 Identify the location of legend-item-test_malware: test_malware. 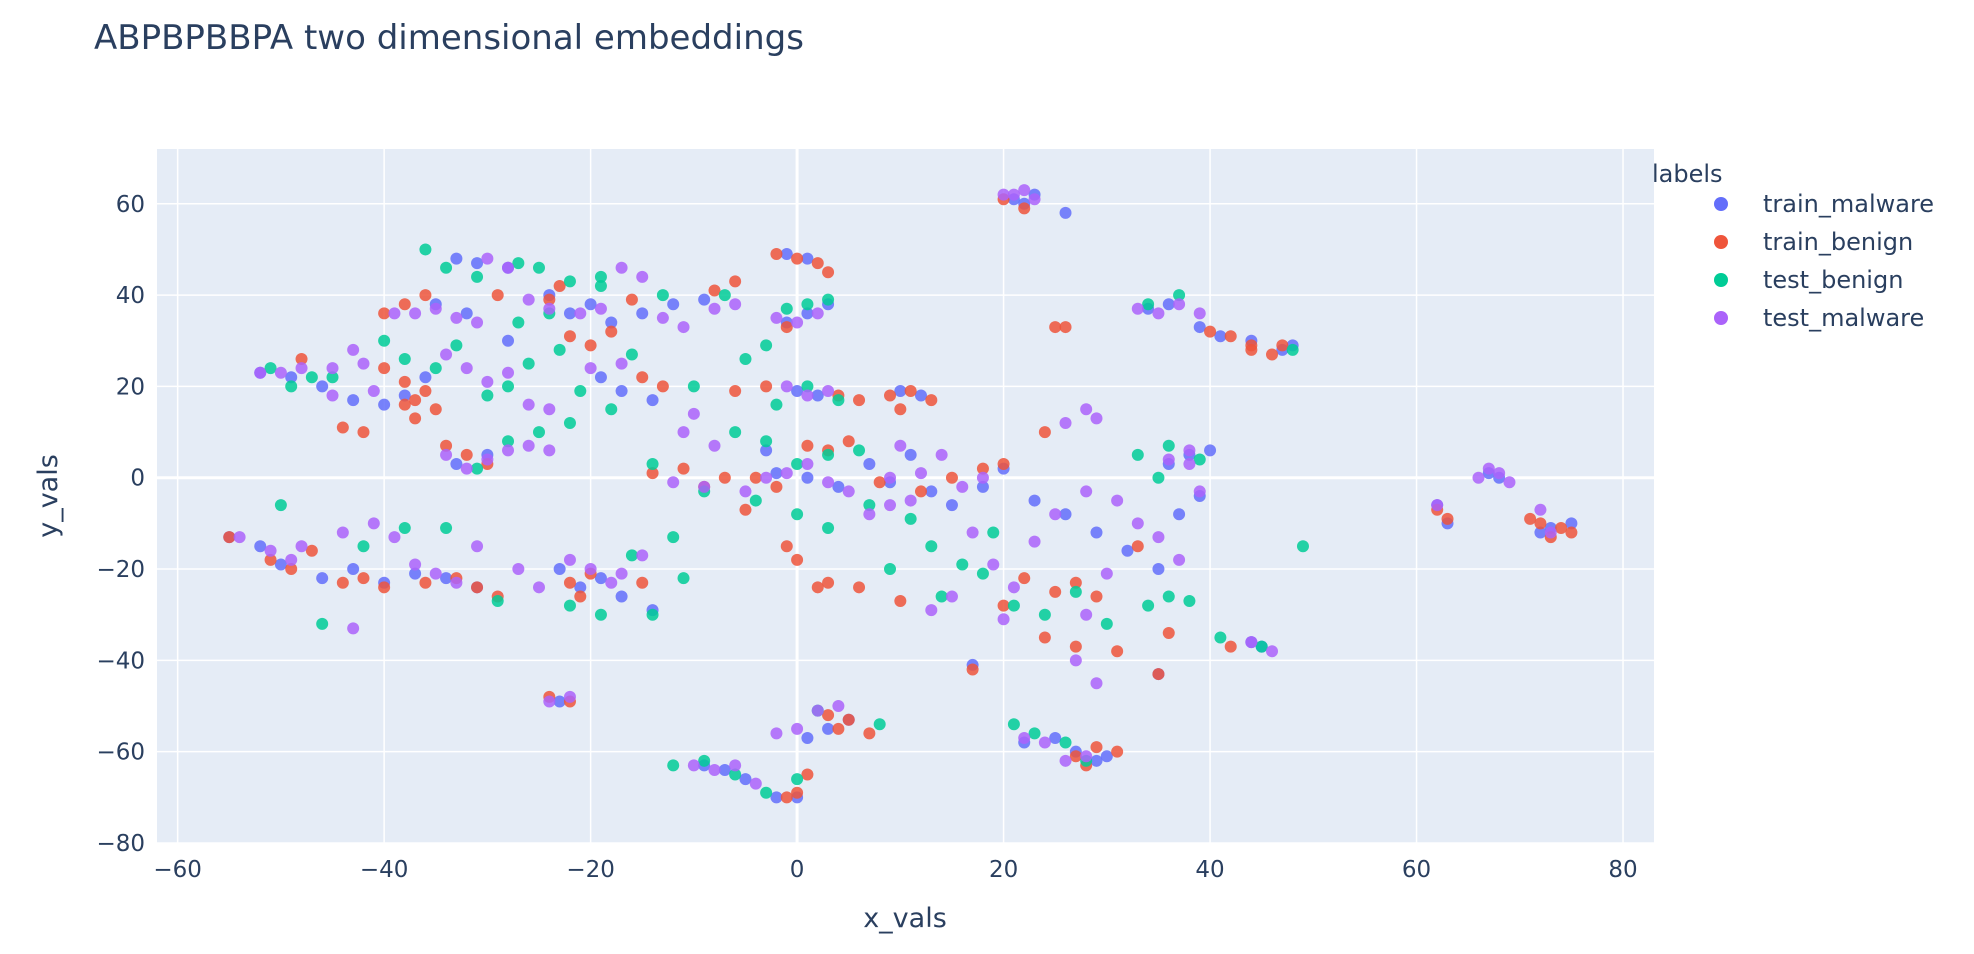
(1819, 318).